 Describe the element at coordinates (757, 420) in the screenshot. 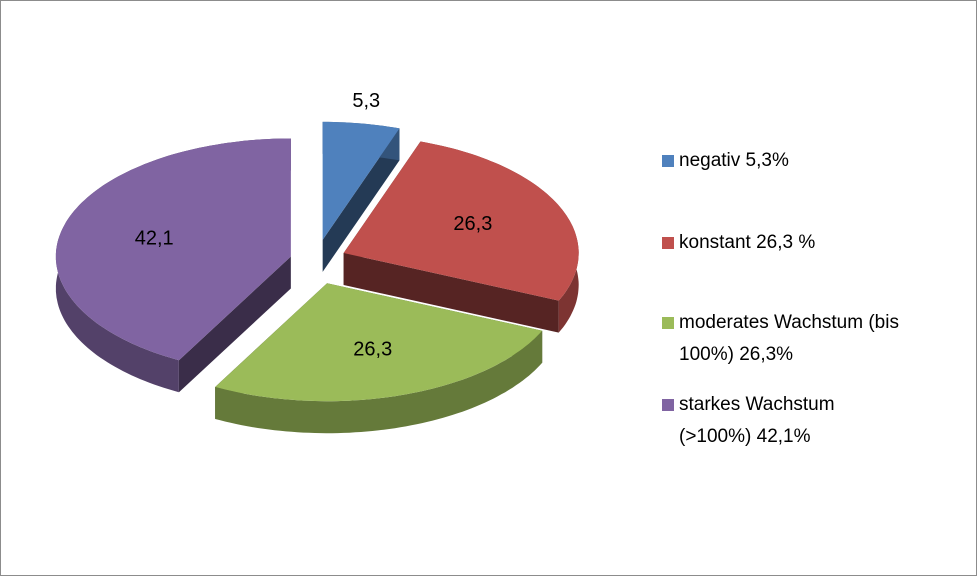

I see `legend-label: starkes Wachstum (>100%) 42,1%` at that location.